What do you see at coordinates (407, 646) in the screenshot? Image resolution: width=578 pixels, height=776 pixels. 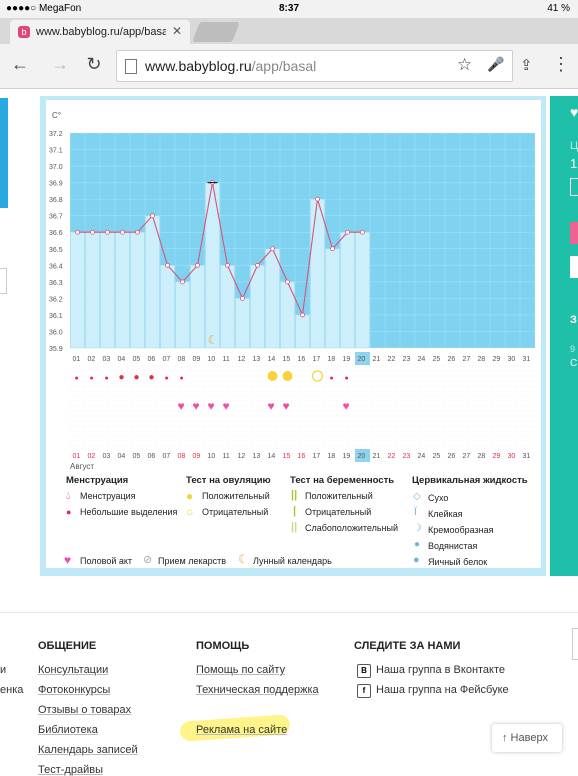 I see `footer-col-follow-title: СЛЕДИТЕ ЗА НАМИ` at bounding box center [407, 646].